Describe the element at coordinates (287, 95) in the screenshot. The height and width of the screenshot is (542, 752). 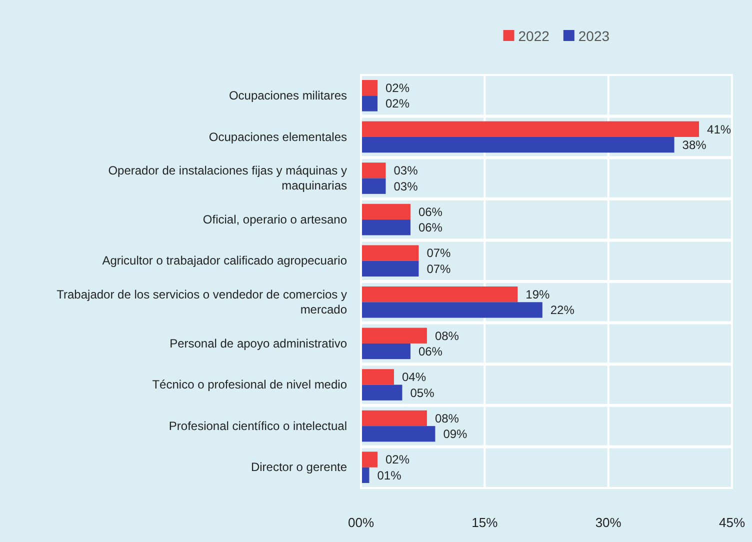
I see `y-tick-label: Ocupaciones militares` at that location.